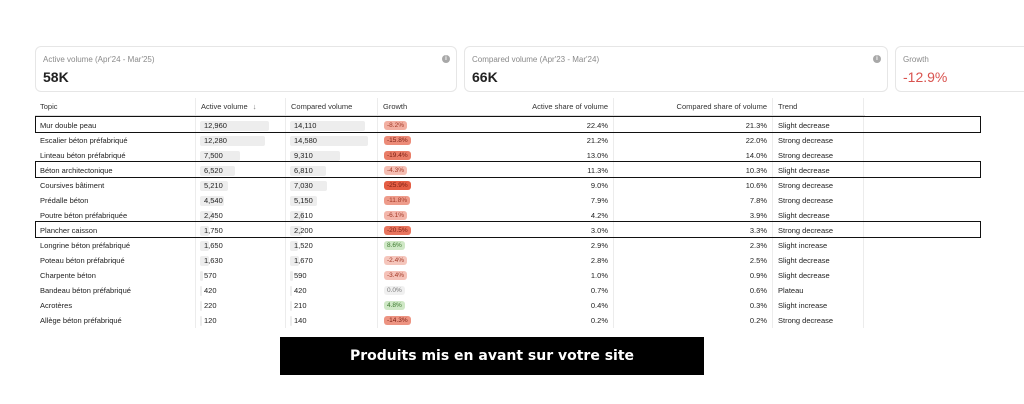  I want to click on active-volume-value: 120, so click(210, 320).